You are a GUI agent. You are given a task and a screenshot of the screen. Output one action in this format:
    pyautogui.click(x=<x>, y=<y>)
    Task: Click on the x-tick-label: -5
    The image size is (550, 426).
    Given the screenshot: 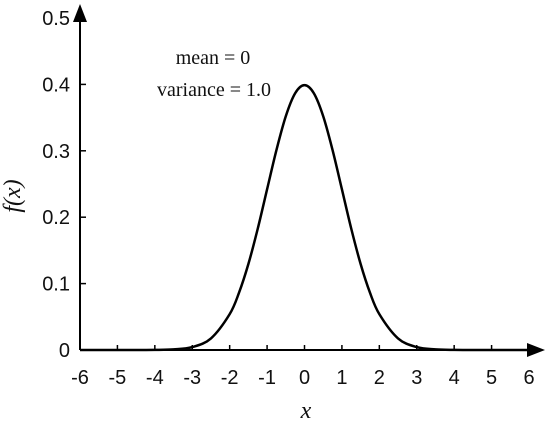 What is the action you would take?
    pyautogui.click(x=118, y=378)
    